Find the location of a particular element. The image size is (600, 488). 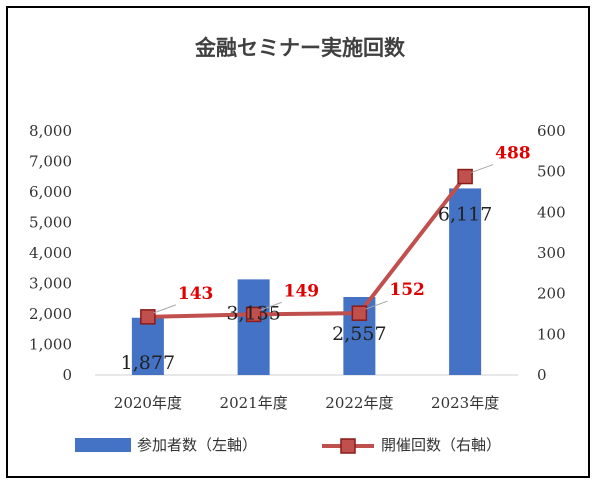

line-marker-2020年度 is located at coordinates (148, 317).